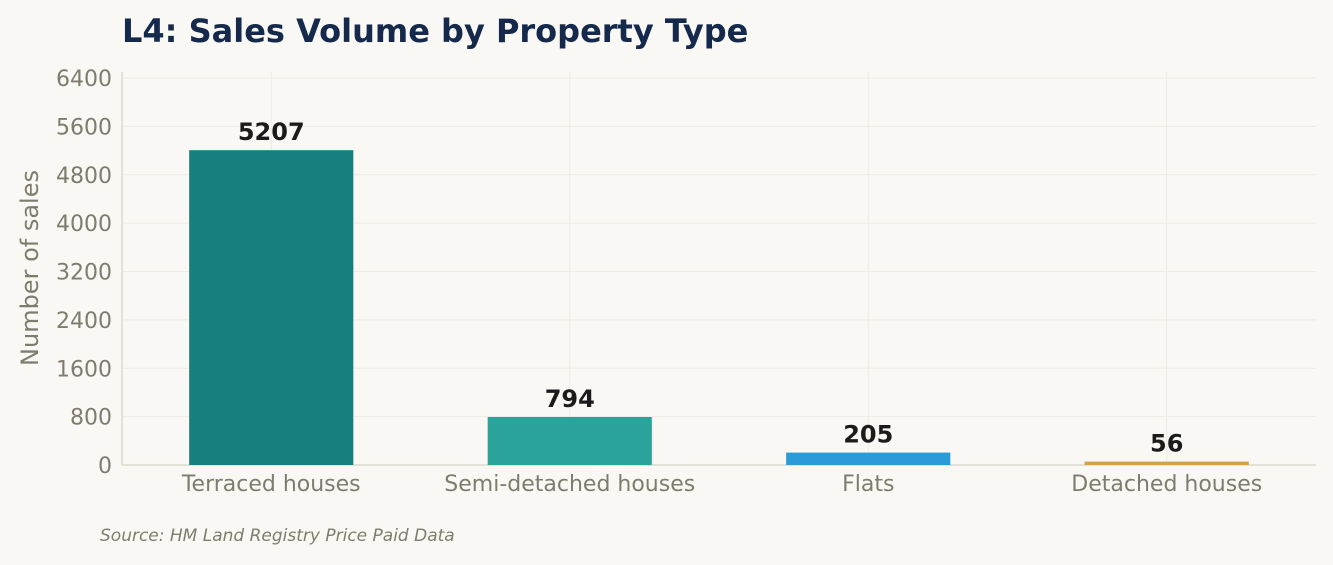 Image resolution: width=1333 pixels, height=565 pixels. What do you see at coordinates (868, 435) in the screenshot?
I see `data-label-flats: 205` at bounding box center [868, 435].